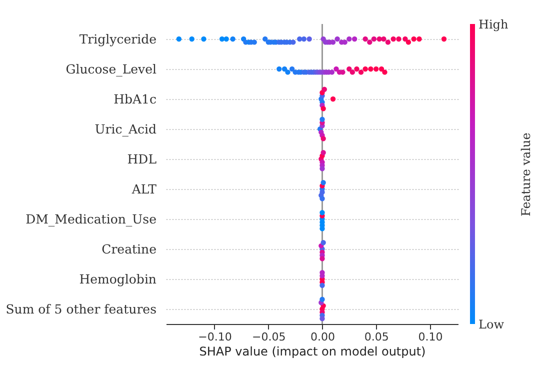 This screenshot has width=550, height=385. I want to click on y-tick-label: Hemoglobin, so click(117, 279).